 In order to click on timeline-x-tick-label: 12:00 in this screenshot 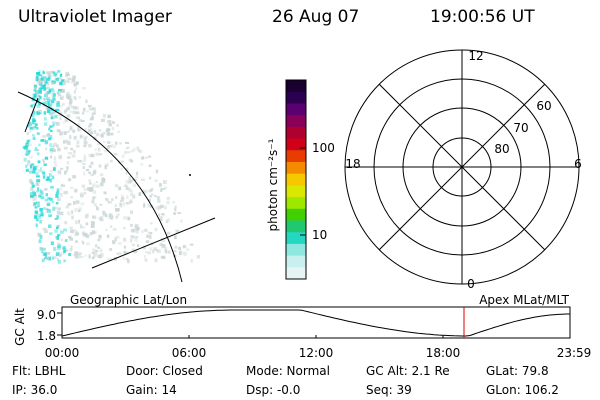, I will do `click(316, 353)`.